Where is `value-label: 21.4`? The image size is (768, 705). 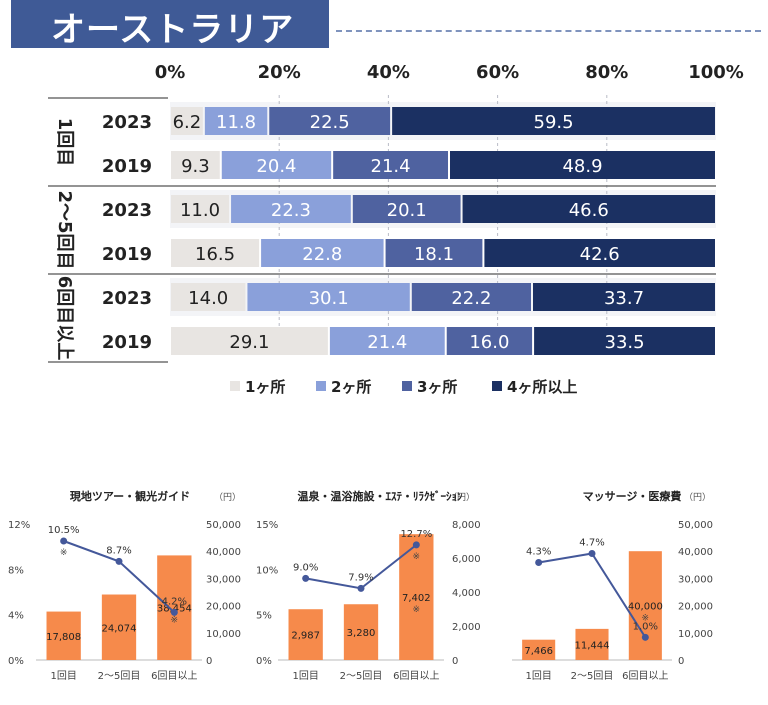
value-label: 21.4 is located at coordinates (387, 342).